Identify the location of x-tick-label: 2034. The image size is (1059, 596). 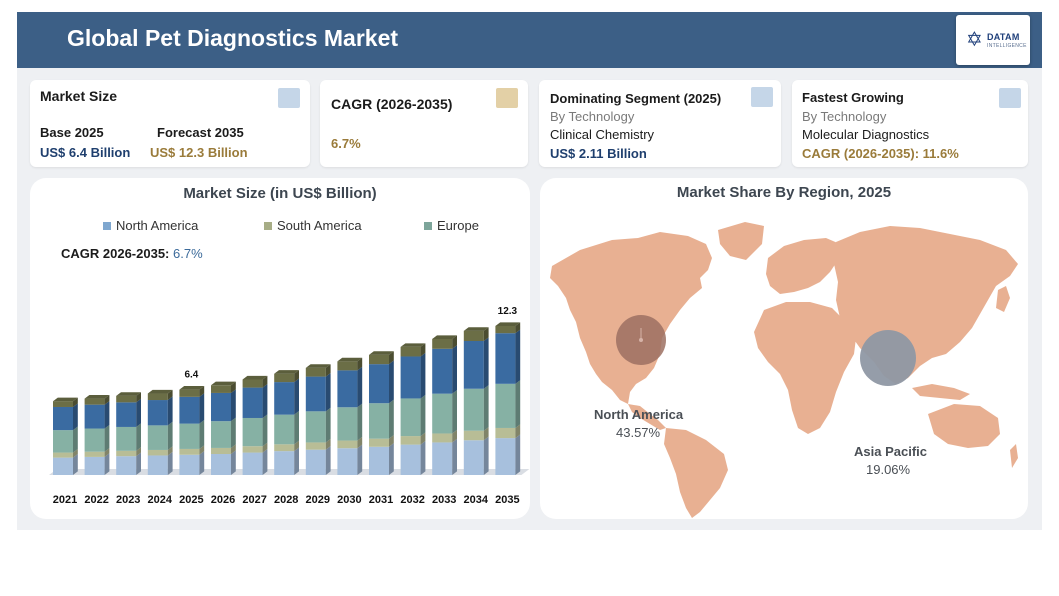
(476, 500).